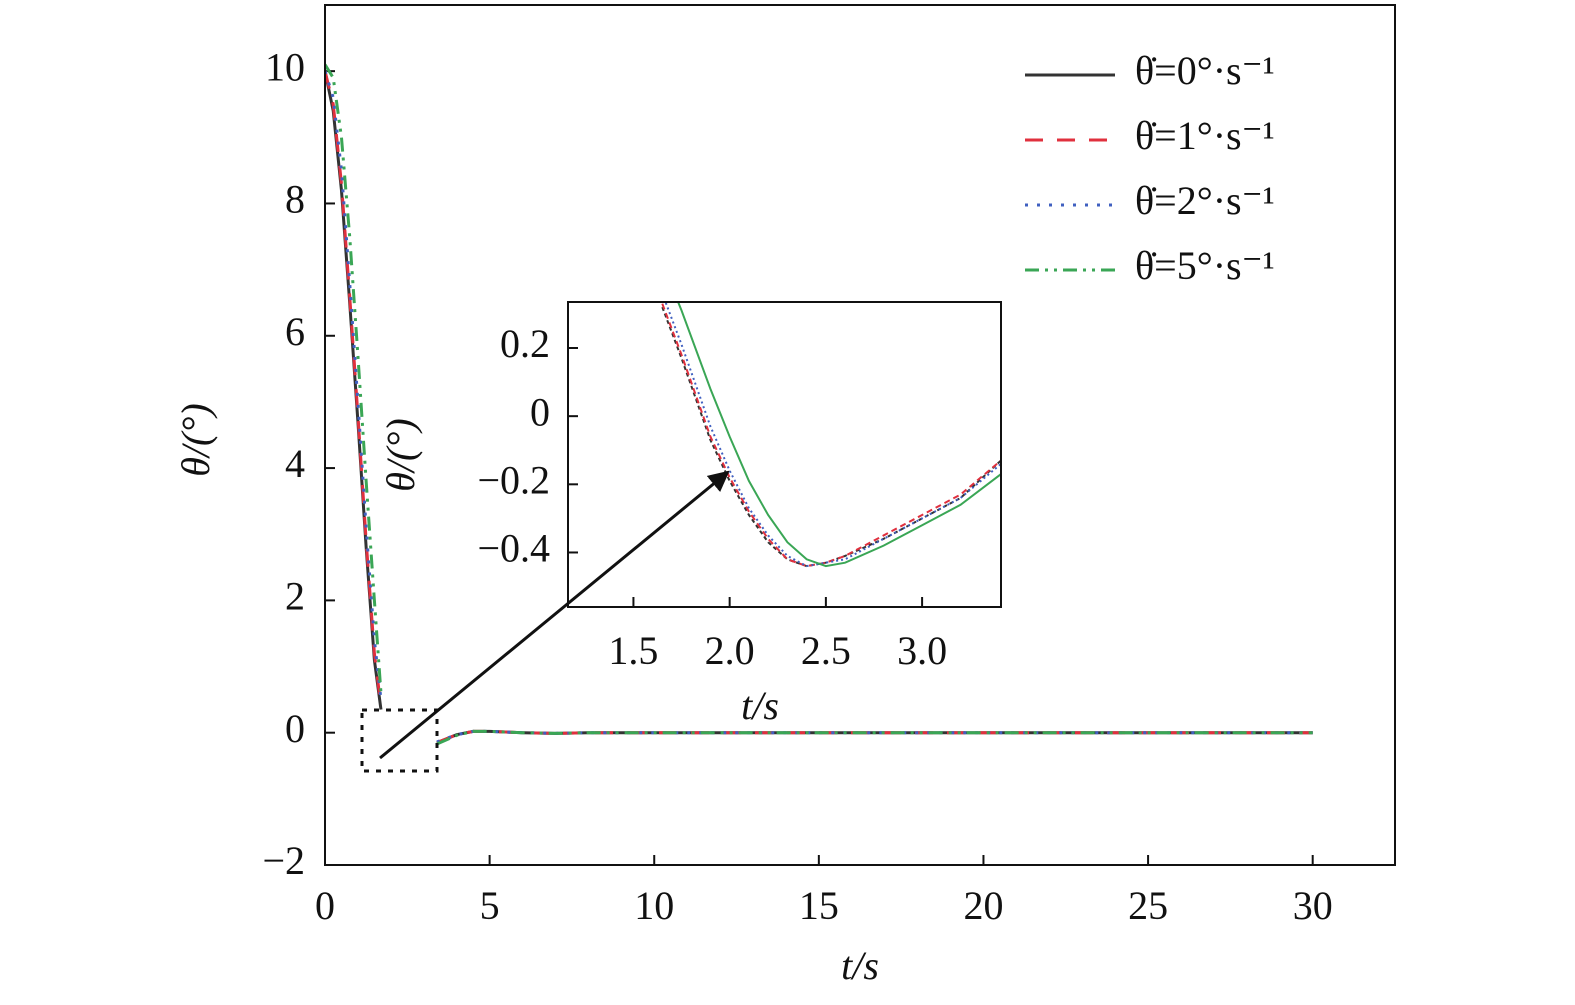  What do you see at coordinates (285, 66) in the screenshot?
I see `y-tick-label: 10` at bounding box center [285, 66].